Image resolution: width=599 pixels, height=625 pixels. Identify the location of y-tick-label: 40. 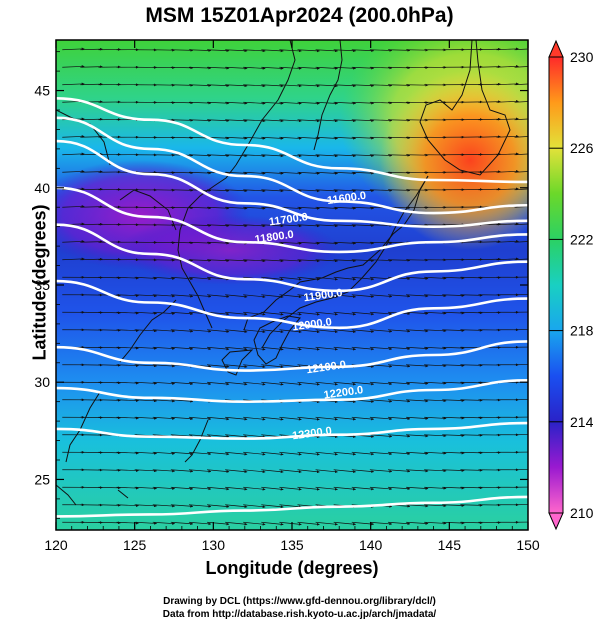
(42, 188).